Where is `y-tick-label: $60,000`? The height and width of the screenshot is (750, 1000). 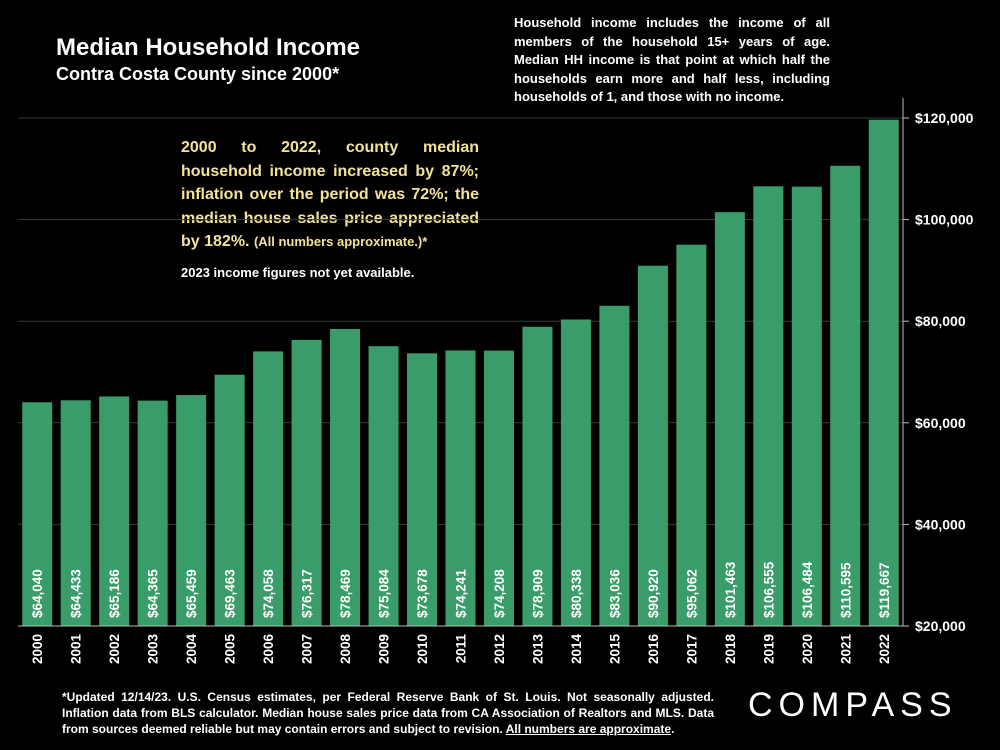 y-tick-label: $60,000 is located at coordinates (940, 423).